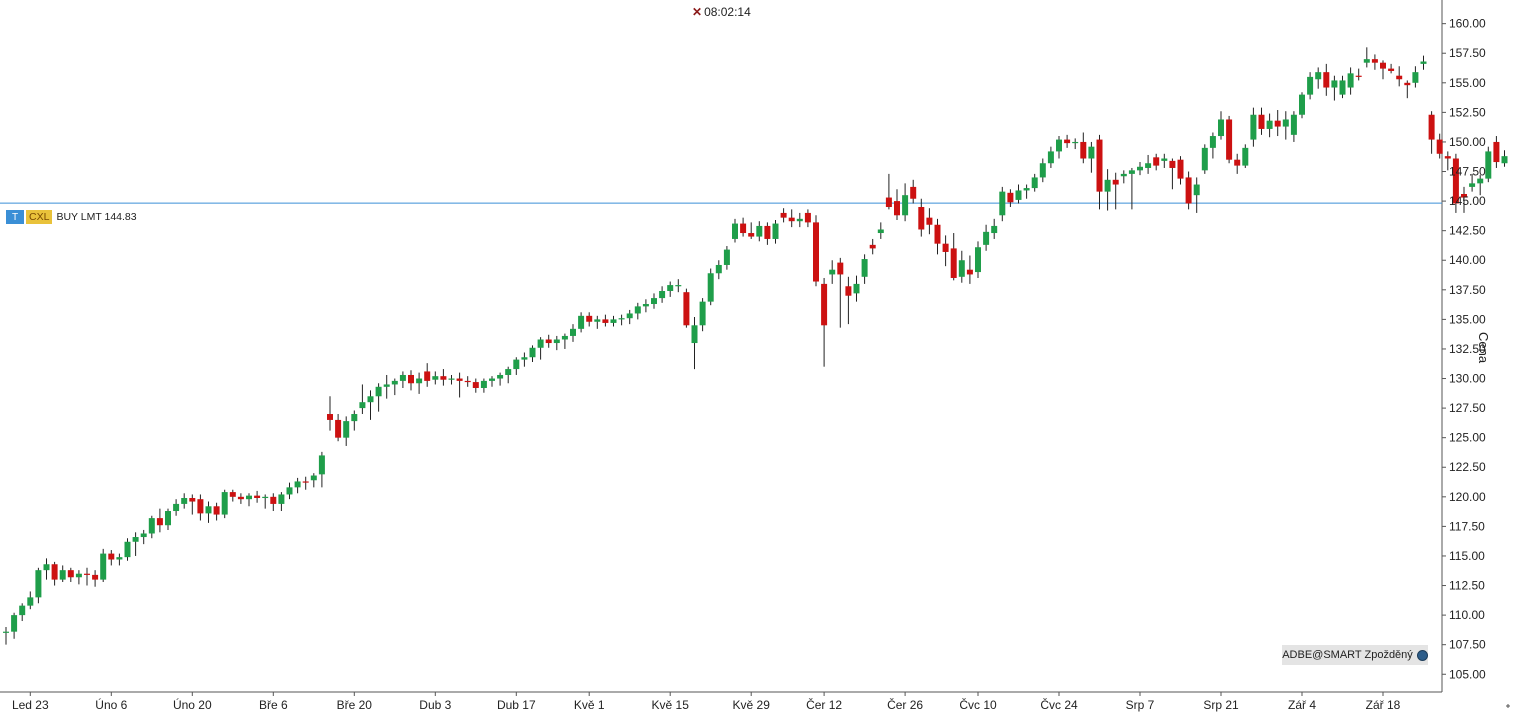 This screenshot has height=721, width=1517. What do you see at coordinates (697, 12) in the screenshot?
I see `close-x-icon: ✕` at bounding box center [697, 12].